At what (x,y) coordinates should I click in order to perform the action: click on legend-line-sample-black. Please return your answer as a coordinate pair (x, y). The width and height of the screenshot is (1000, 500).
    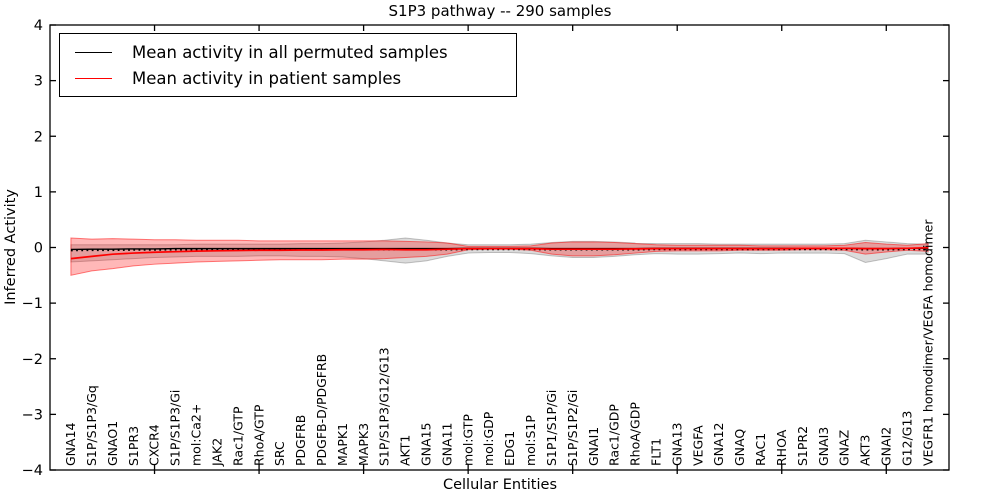
    Looking at the image, I should click on (93, 52).